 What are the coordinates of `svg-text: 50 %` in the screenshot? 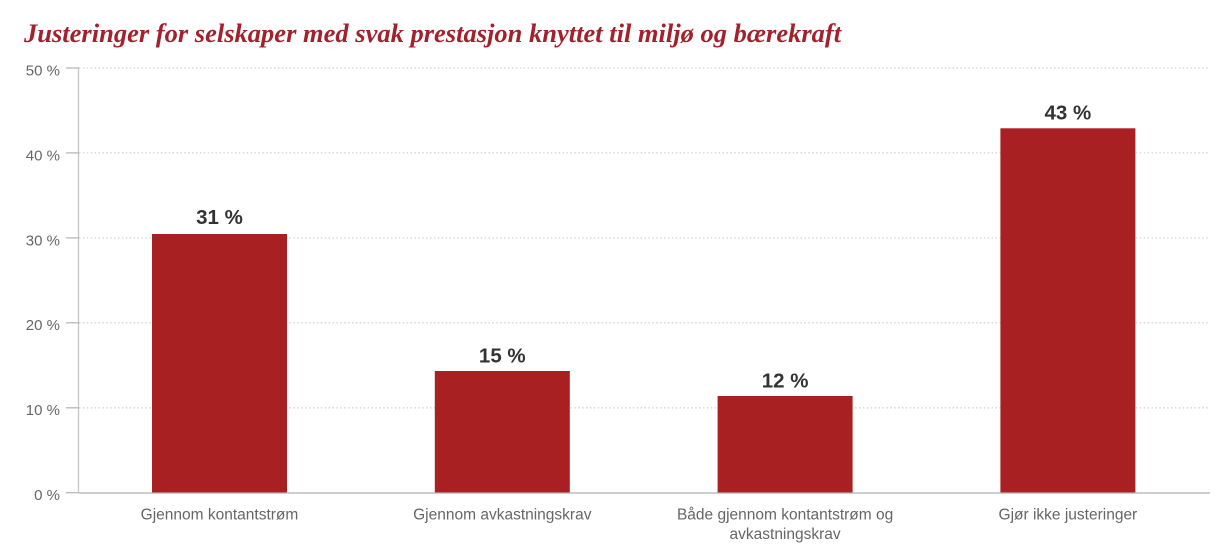 It's located at (43, 70).